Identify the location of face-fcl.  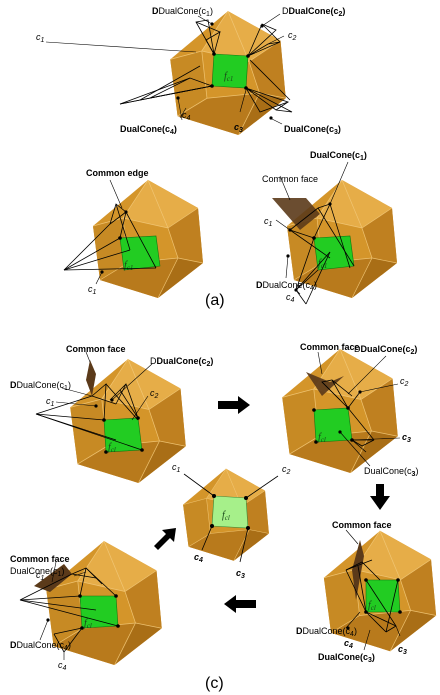
(230, 512).